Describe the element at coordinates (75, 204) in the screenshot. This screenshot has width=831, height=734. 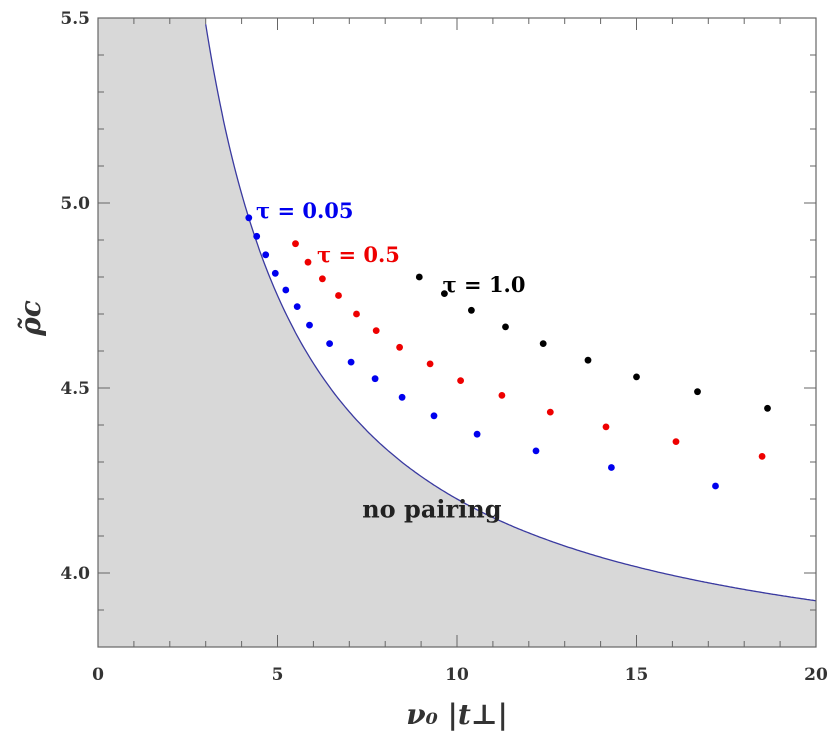
I see `y-tick-label: 5.0` at that location.